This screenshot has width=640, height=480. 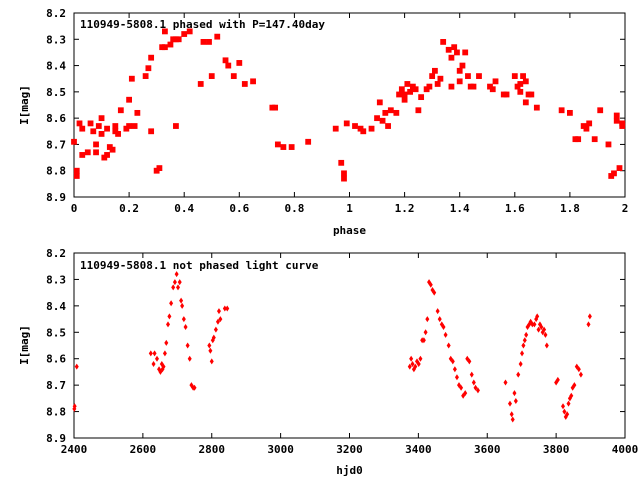 I want to click on x-tick-label: 1.2, so click(x=405, y=208).